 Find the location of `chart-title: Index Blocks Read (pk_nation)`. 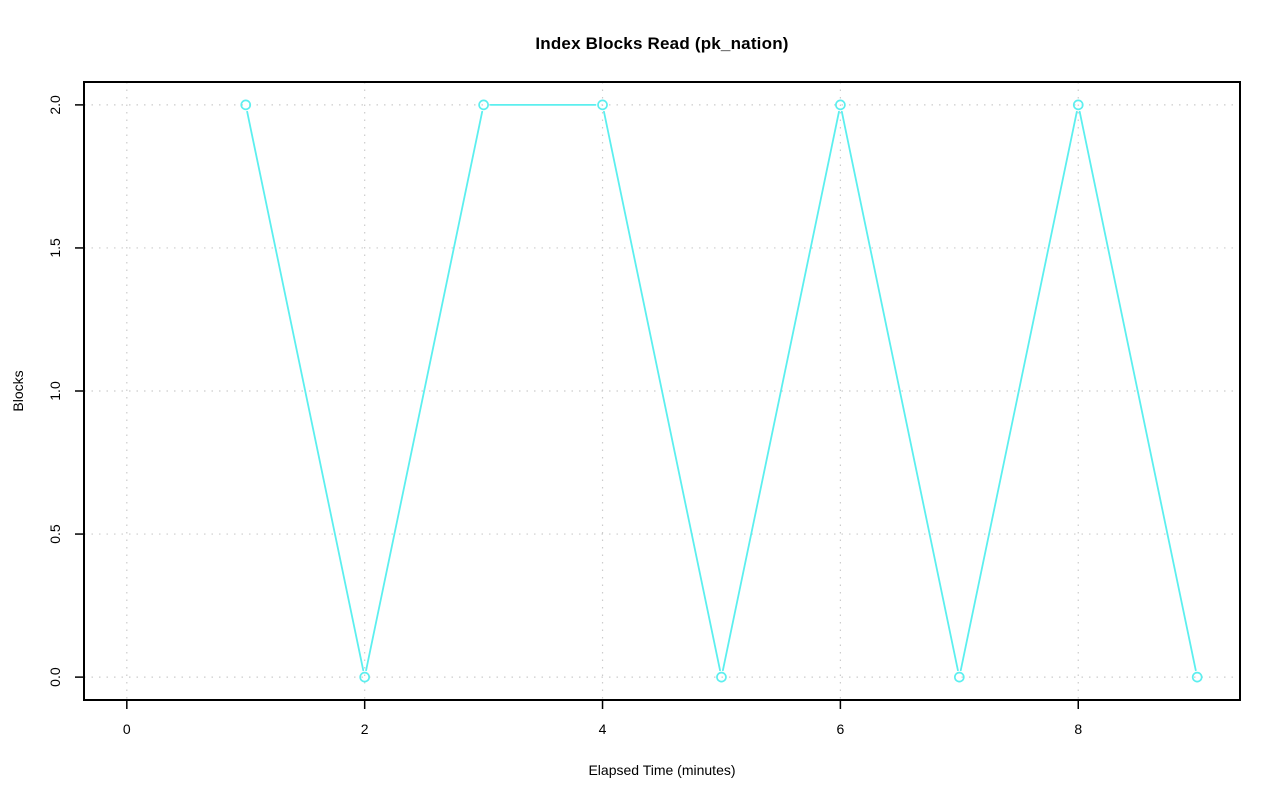

chart-title: Index Blocks Read (pk_nation) is located at coordinates (662, 43).